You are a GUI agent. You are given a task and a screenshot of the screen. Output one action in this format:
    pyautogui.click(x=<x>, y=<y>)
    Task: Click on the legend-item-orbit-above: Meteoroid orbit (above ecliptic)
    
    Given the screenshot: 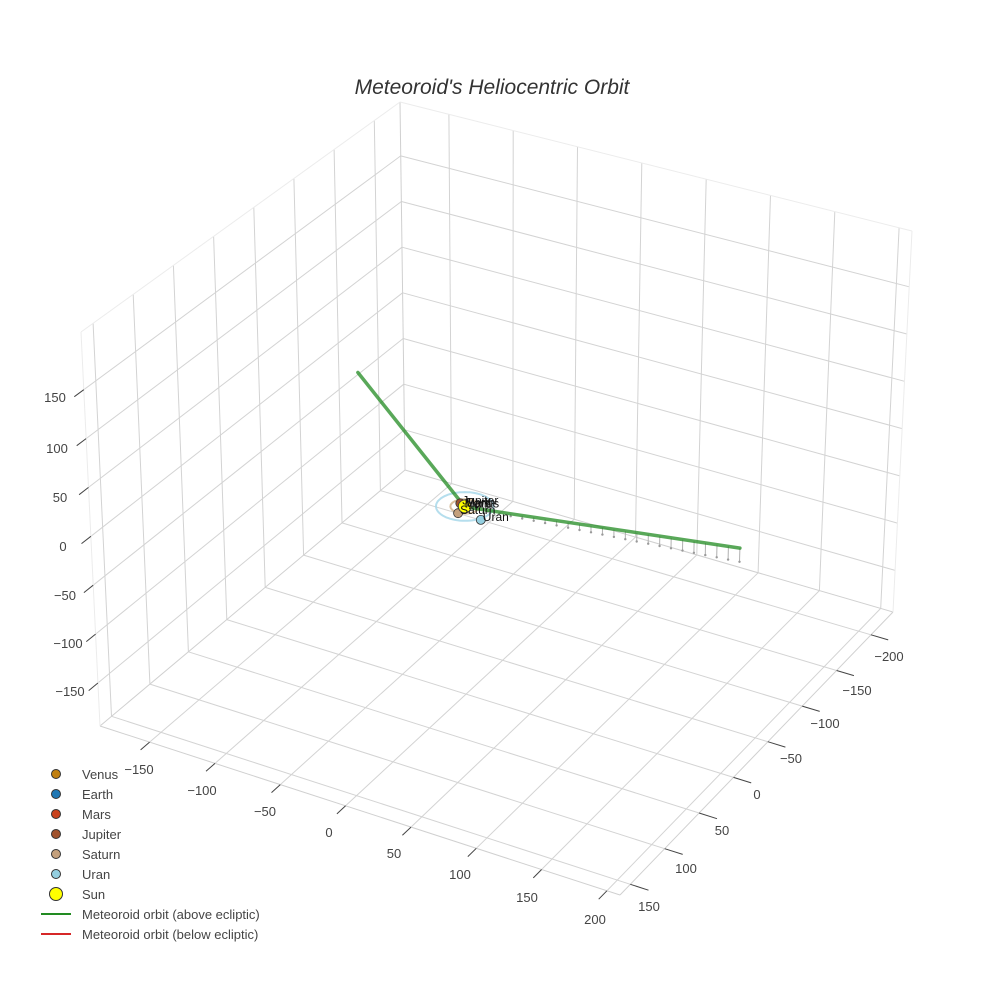 What is the action you would take?
    pyautogui.click(x=148, y=914)
    